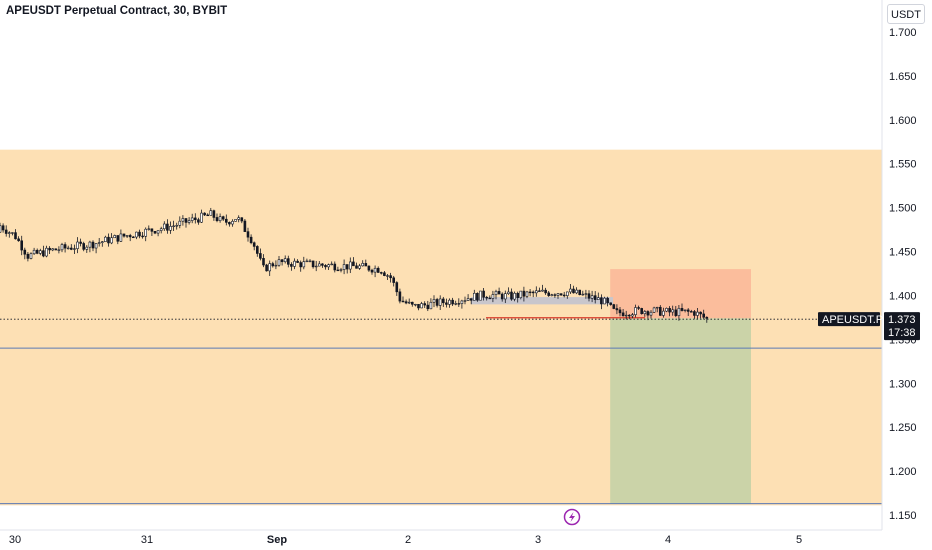  What do you see at coordinates (572, 517) in the screenshot?
I see `lightning-icon` at bounding box center [572, 517].